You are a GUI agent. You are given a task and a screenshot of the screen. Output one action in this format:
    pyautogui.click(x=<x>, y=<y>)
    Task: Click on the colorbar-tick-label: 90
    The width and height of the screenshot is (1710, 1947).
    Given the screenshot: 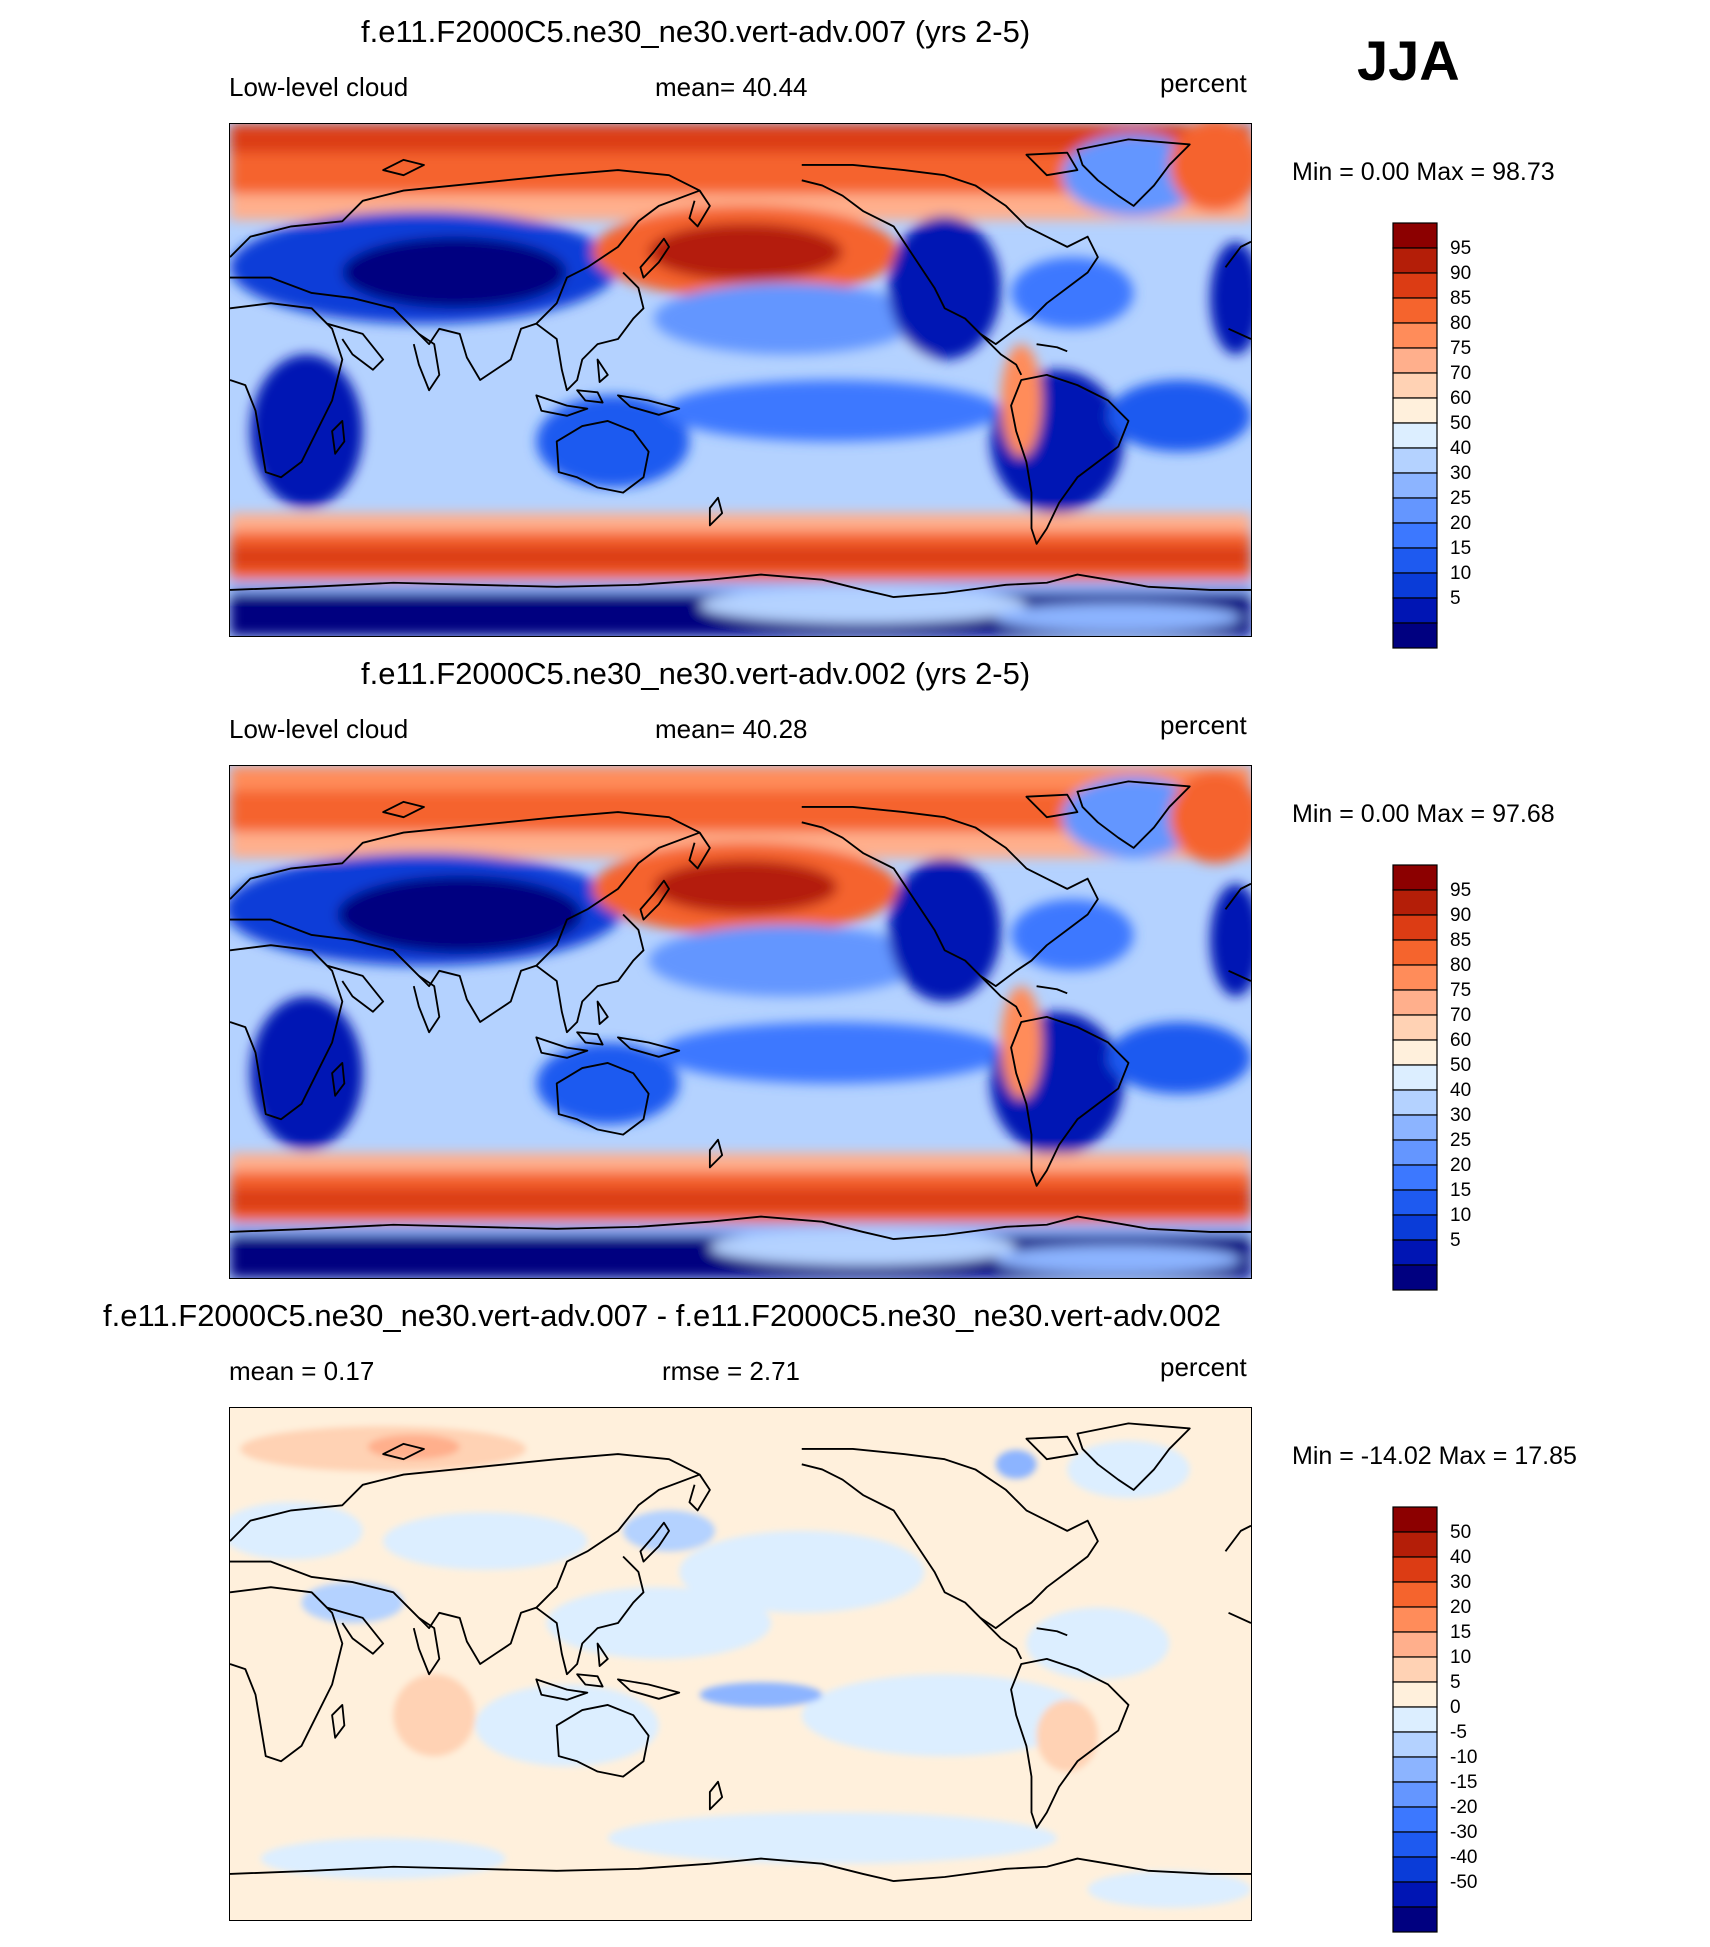 What is the action you would take?
    pyautogui.click(x=1460, y=273)
    